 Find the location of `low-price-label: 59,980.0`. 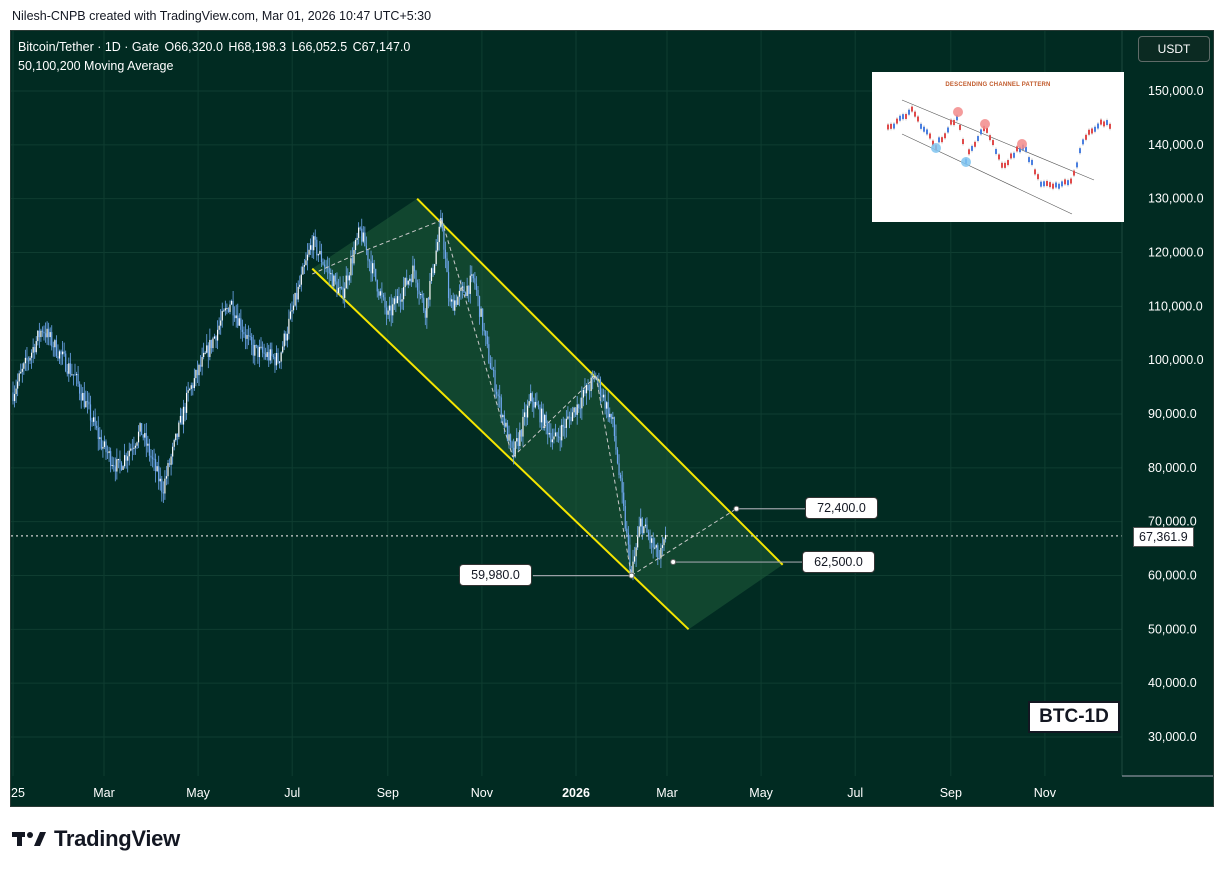

low-price-label: 59,980.0 is located at coordinates (495, 575).